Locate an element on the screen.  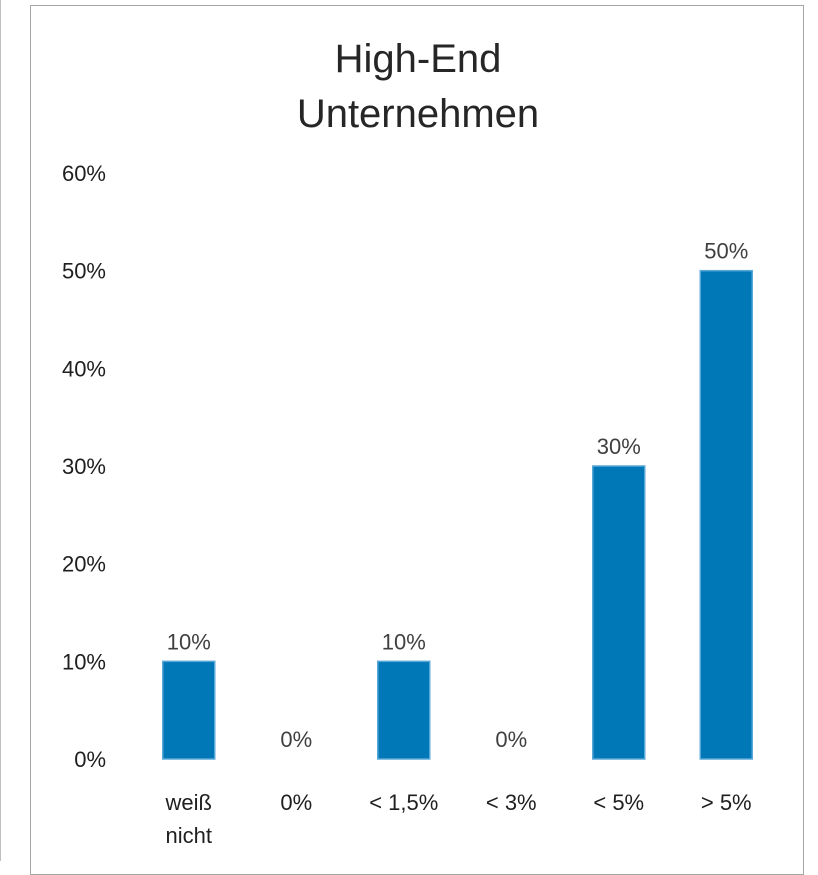
y-tick-label: 10% is located at coordinates (84, 661).